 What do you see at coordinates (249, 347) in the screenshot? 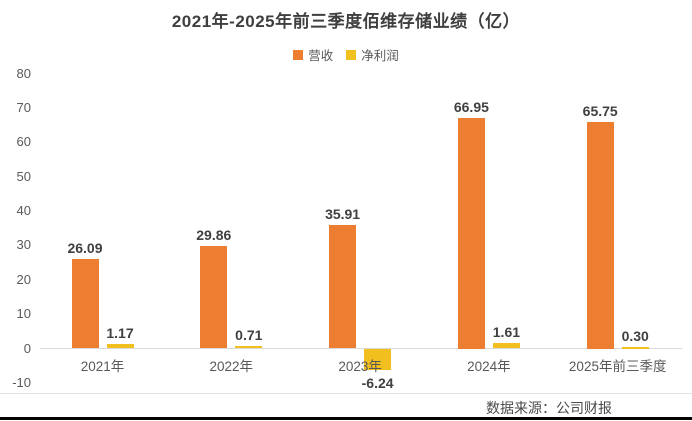
I see `bar-净利润-2022年` at bounding box center [249, 347].